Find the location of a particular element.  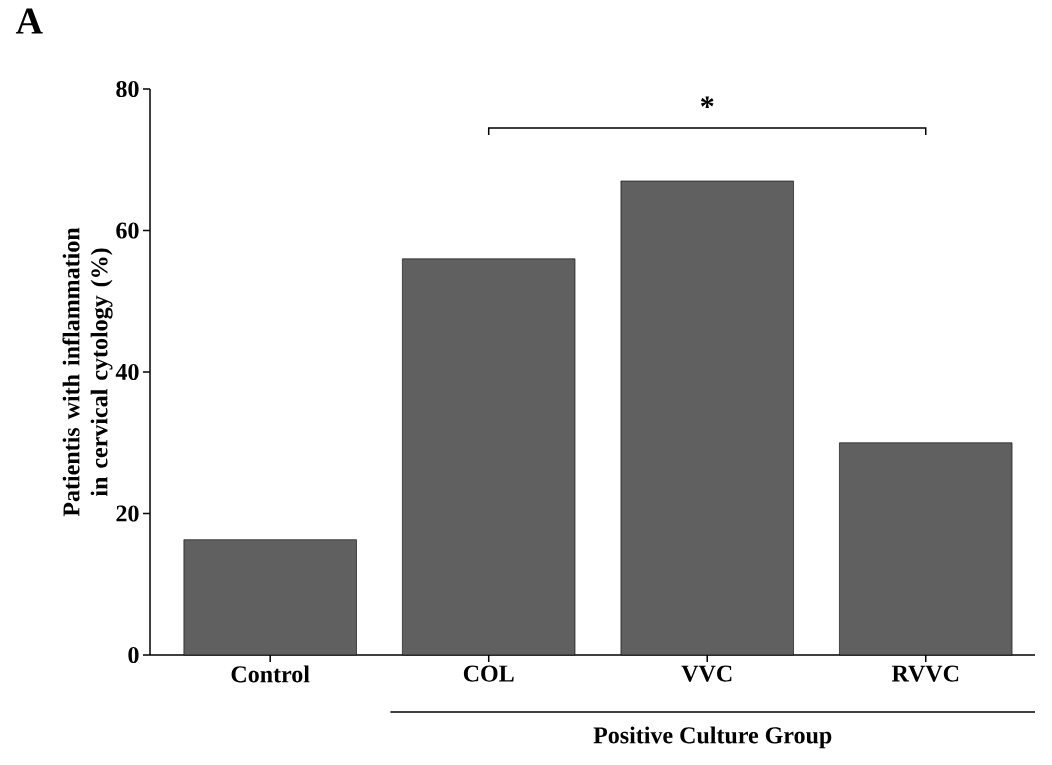

text: Positive Culture Group is located at coordinates (712, 737).